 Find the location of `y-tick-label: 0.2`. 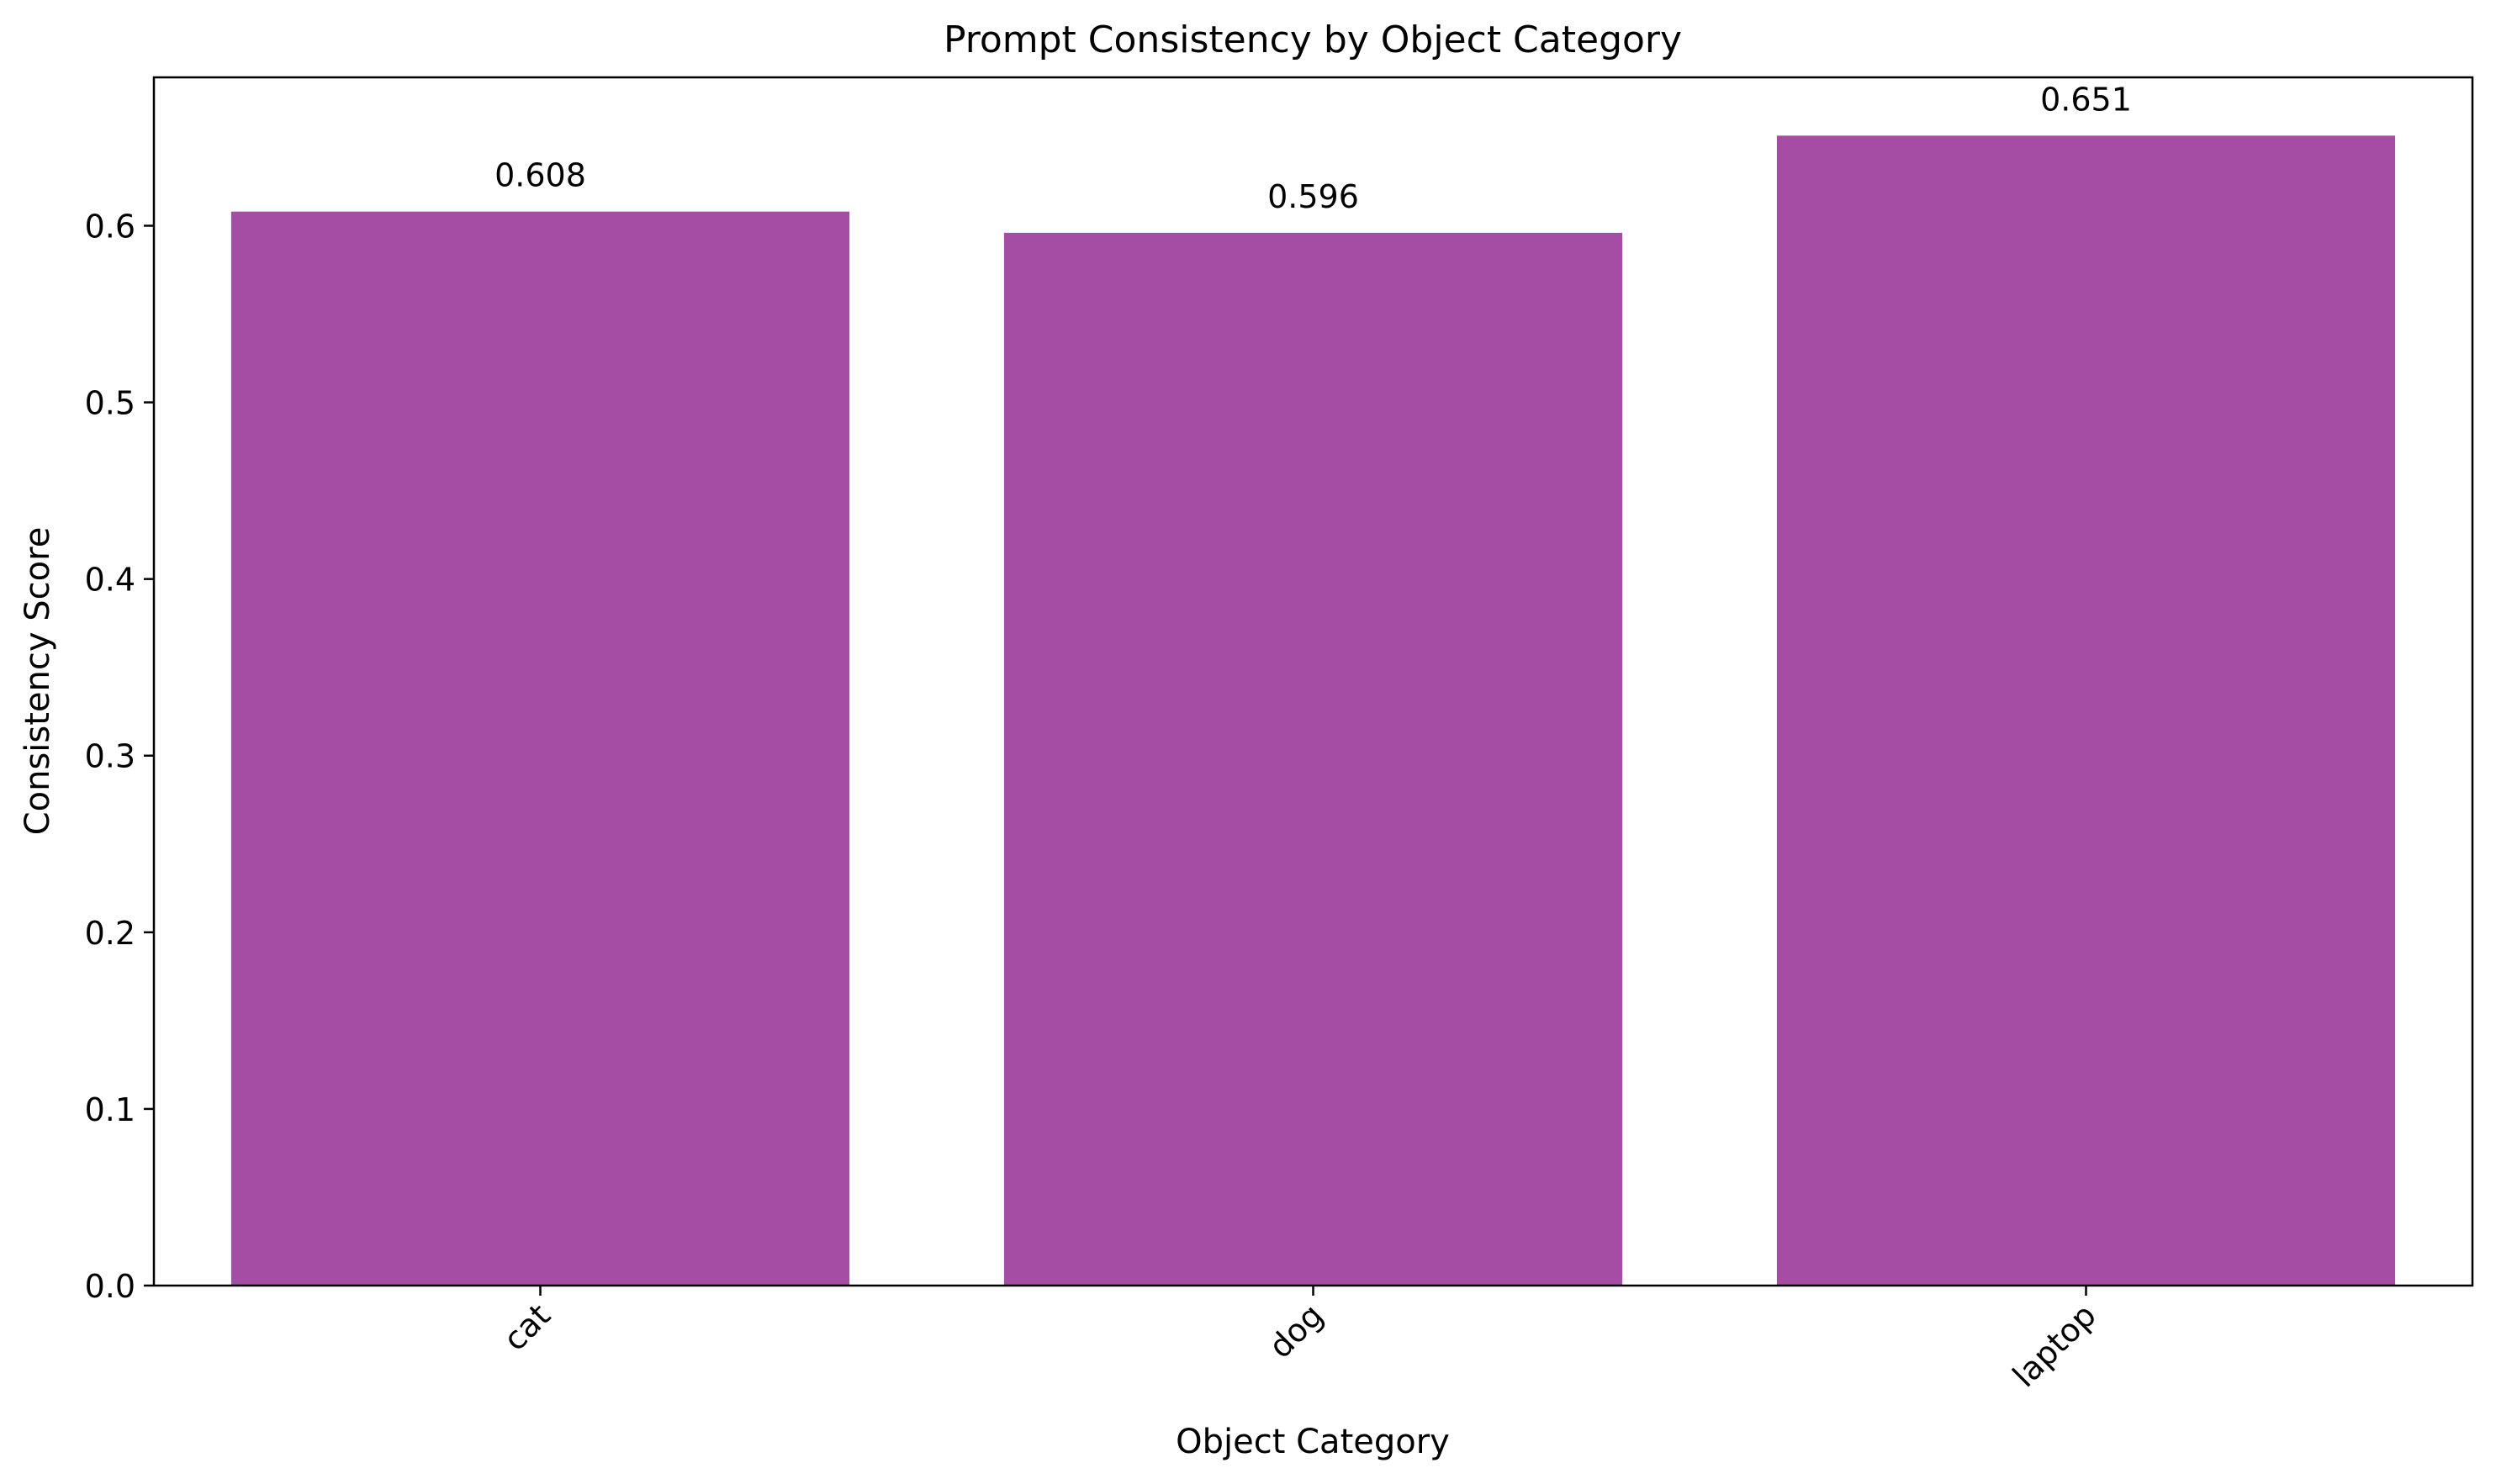

y-tick-label: 0.2 is located at coordinates (110, 934).